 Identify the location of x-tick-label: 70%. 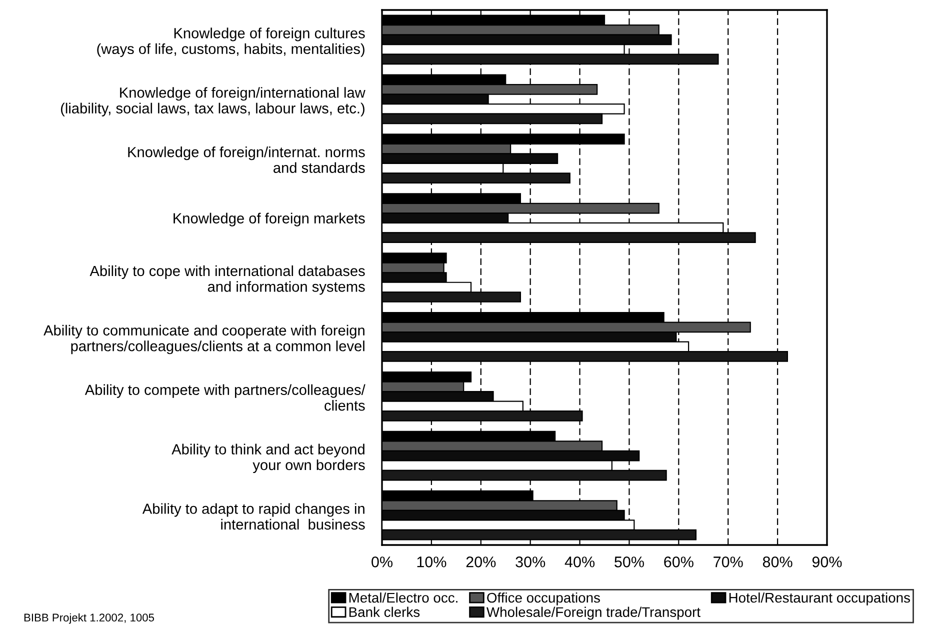
(728, 562).